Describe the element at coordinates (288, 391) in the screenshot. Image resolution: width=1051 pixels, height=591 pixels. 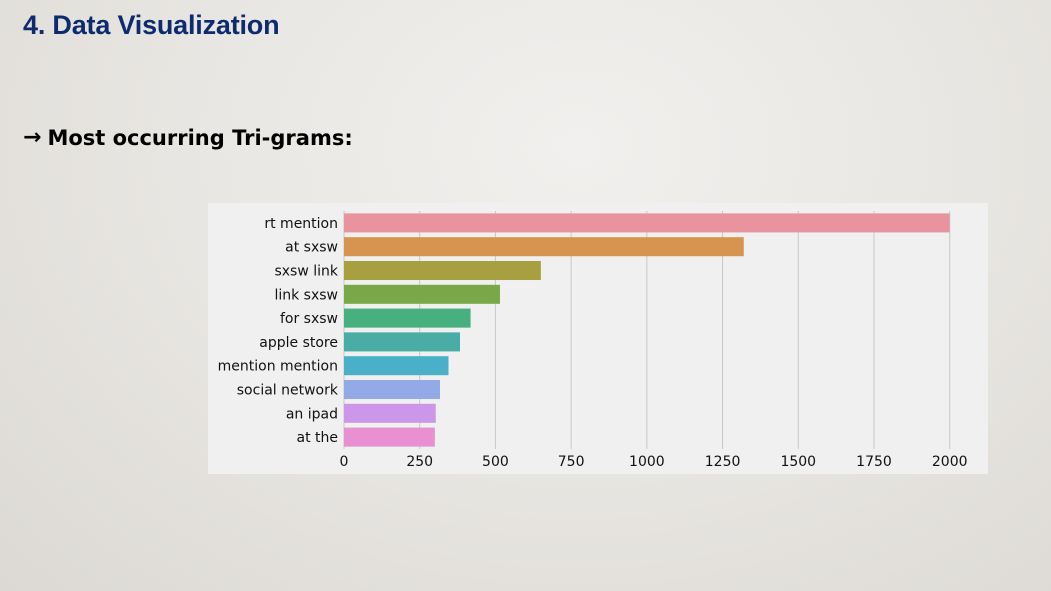
I see `category-label-7: social network` at that location.